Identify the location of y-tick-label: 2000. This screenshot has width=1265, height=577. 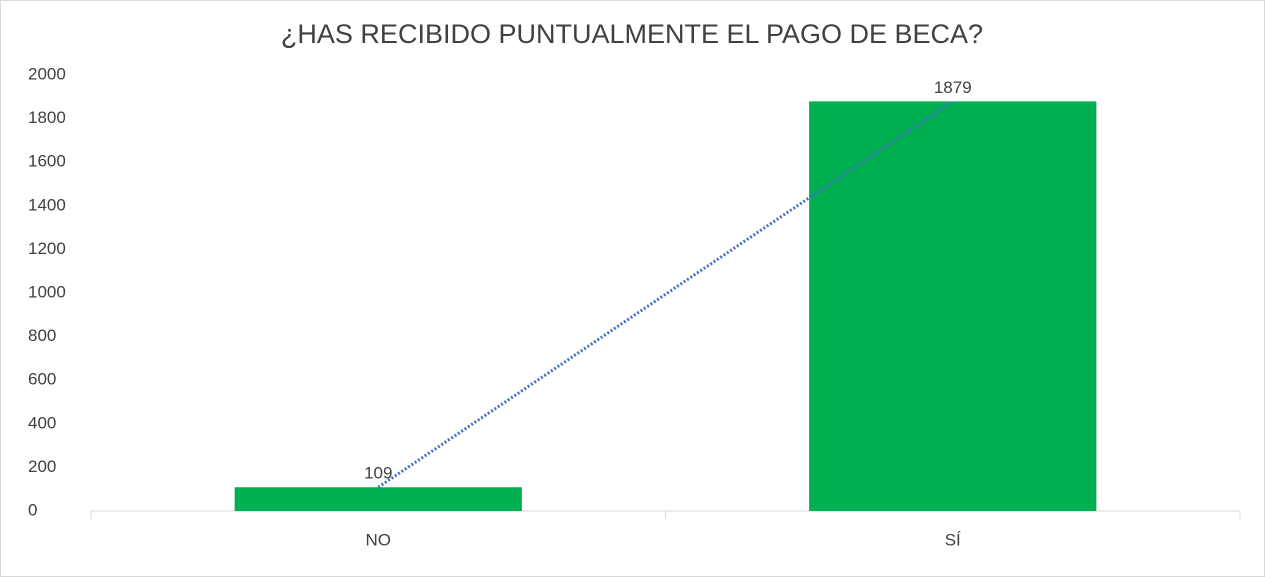
(47, 73).